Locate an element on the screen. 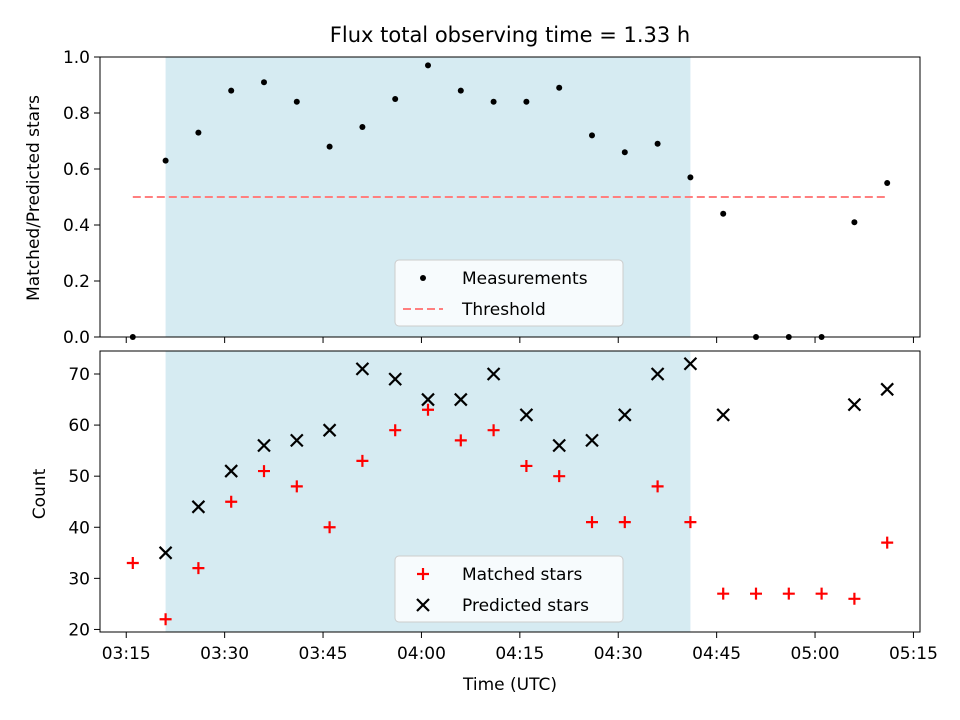  y-tick-label: 0.6 is located at coordinates (76, 170).